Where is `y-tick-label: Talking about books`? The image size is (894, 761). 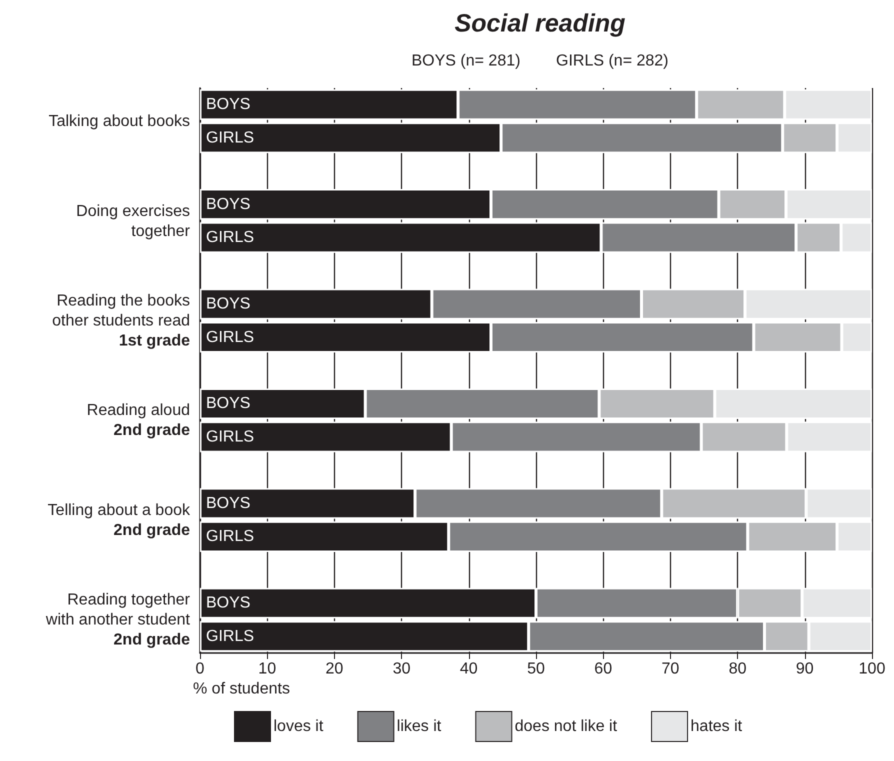 y-tick-label: Talking about books is located at coordinates (119, 121).